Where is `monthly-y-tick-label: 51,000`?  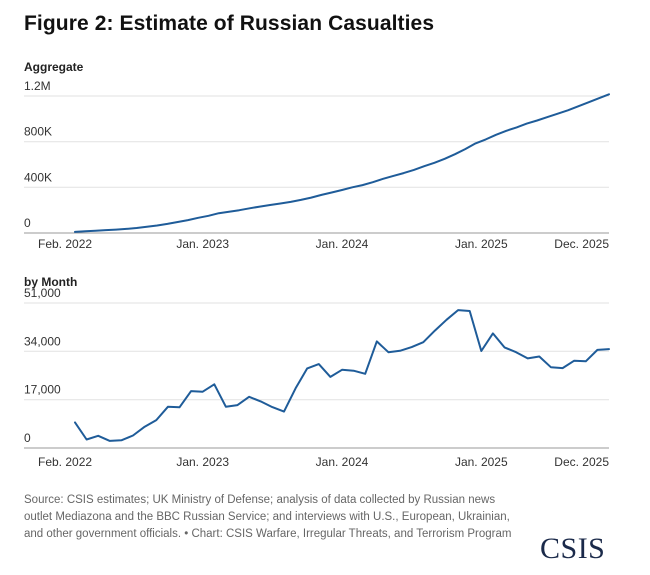
monthly-y-tick-label: 51,000 is located at coordinates (42, 293).